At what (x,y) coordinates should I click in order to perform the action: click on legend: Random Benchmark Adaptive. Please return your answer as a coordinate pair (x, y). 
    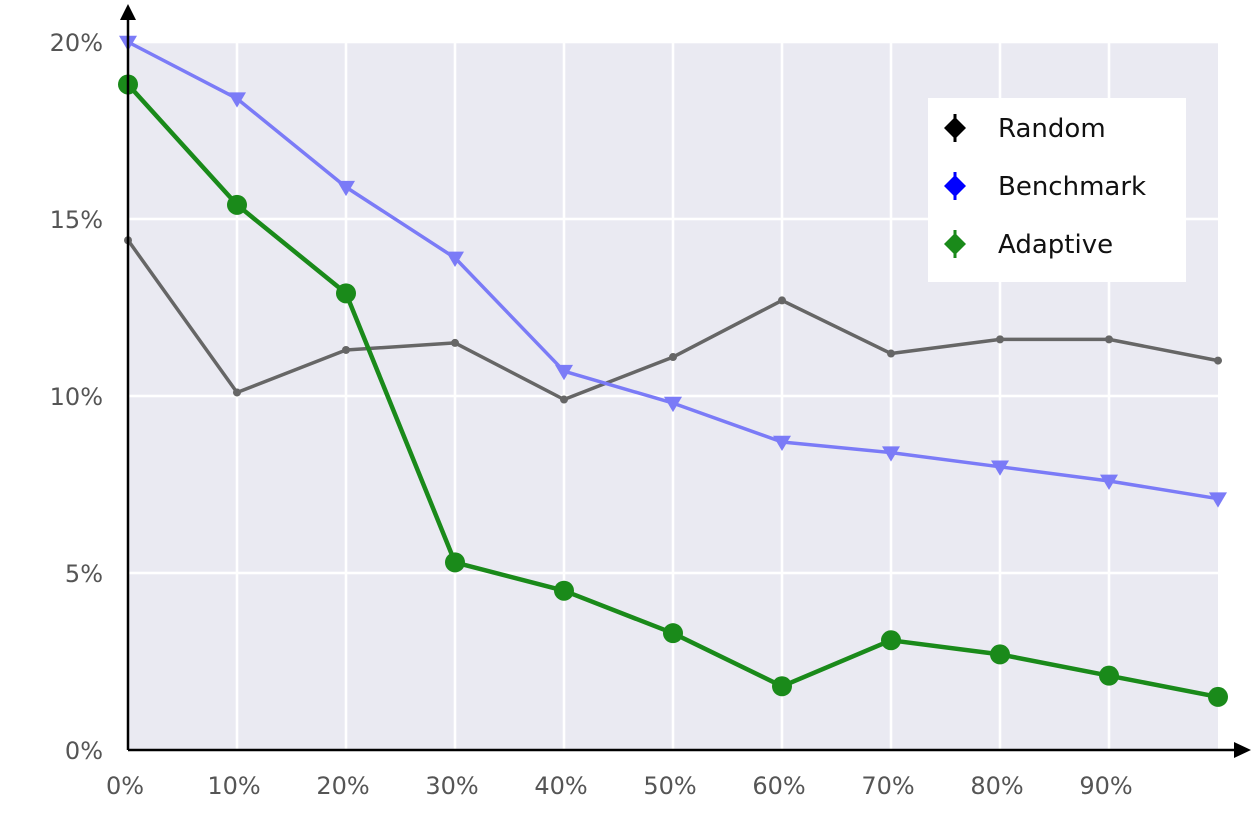
    Looking at the image, I should click on (1057, 190).